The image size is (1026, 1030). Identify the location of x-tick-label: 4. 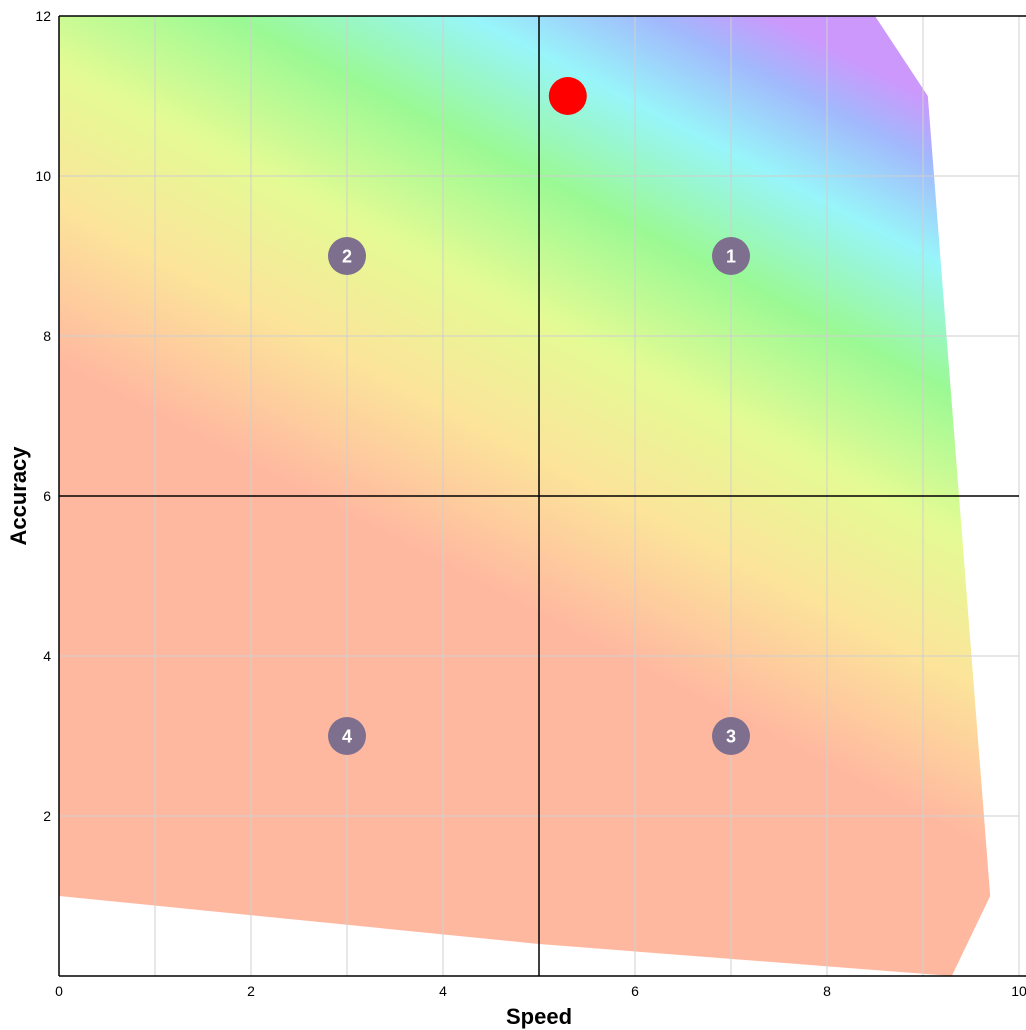
(443, 991).